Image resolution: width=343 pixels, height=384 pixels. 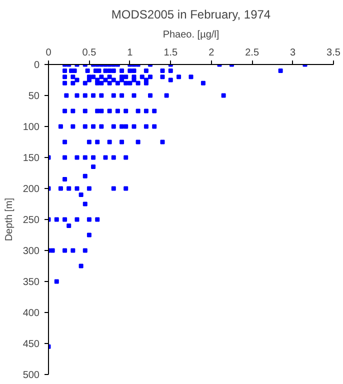 What do you see at coordinates (31, 344) in the screenshot?
I see `y-tick-label: 450` at bounding box center [31, 344].